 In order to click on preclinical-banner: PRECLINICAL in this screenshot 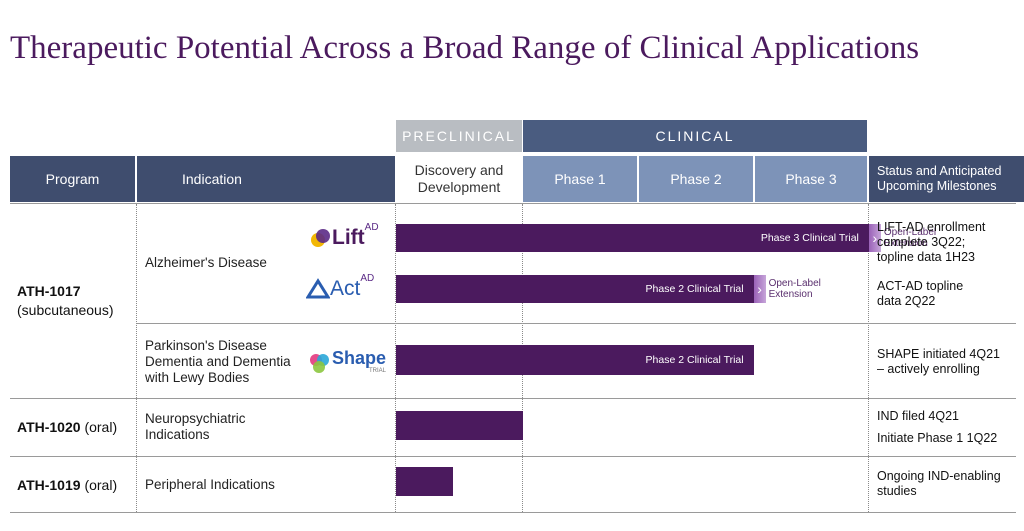, I will do `click(459, 136)`.